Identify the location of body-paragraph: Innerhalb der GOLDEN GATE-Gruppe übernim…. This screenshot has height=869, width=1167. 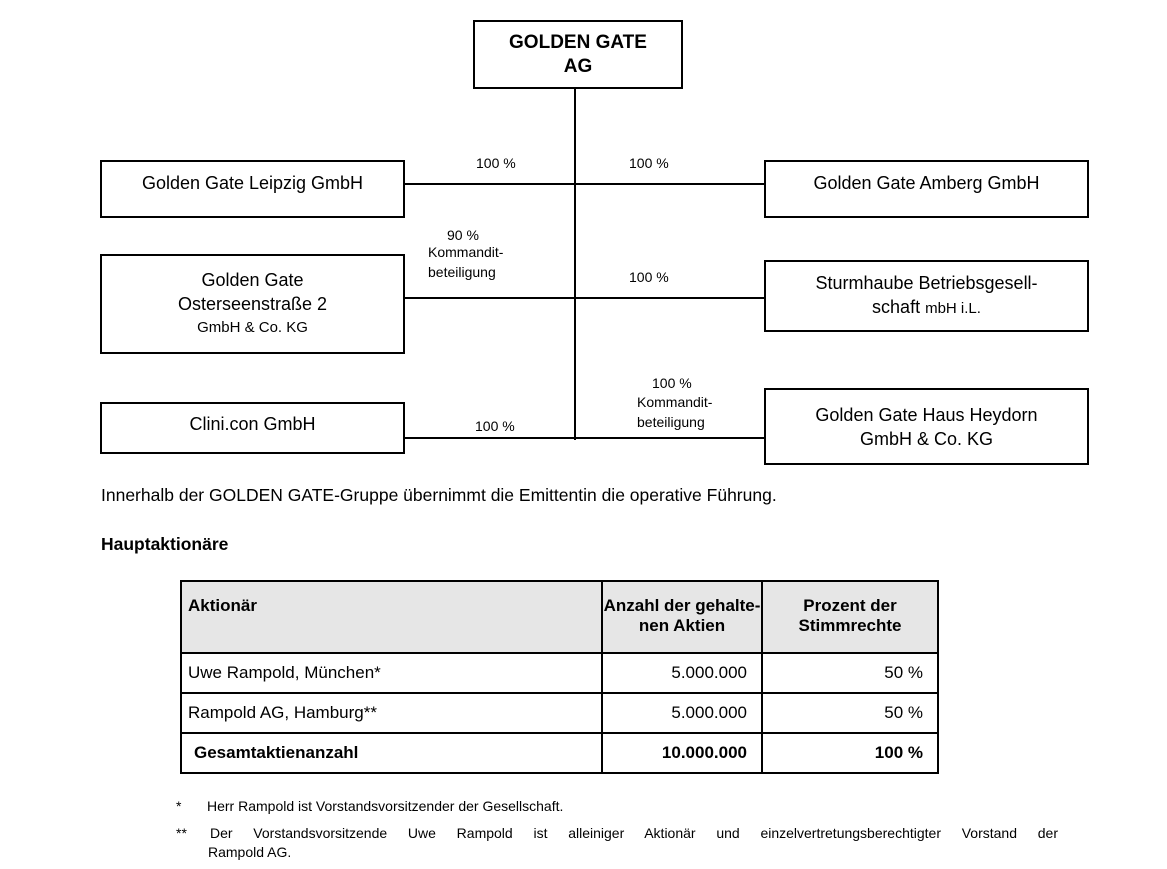
(439, 495).